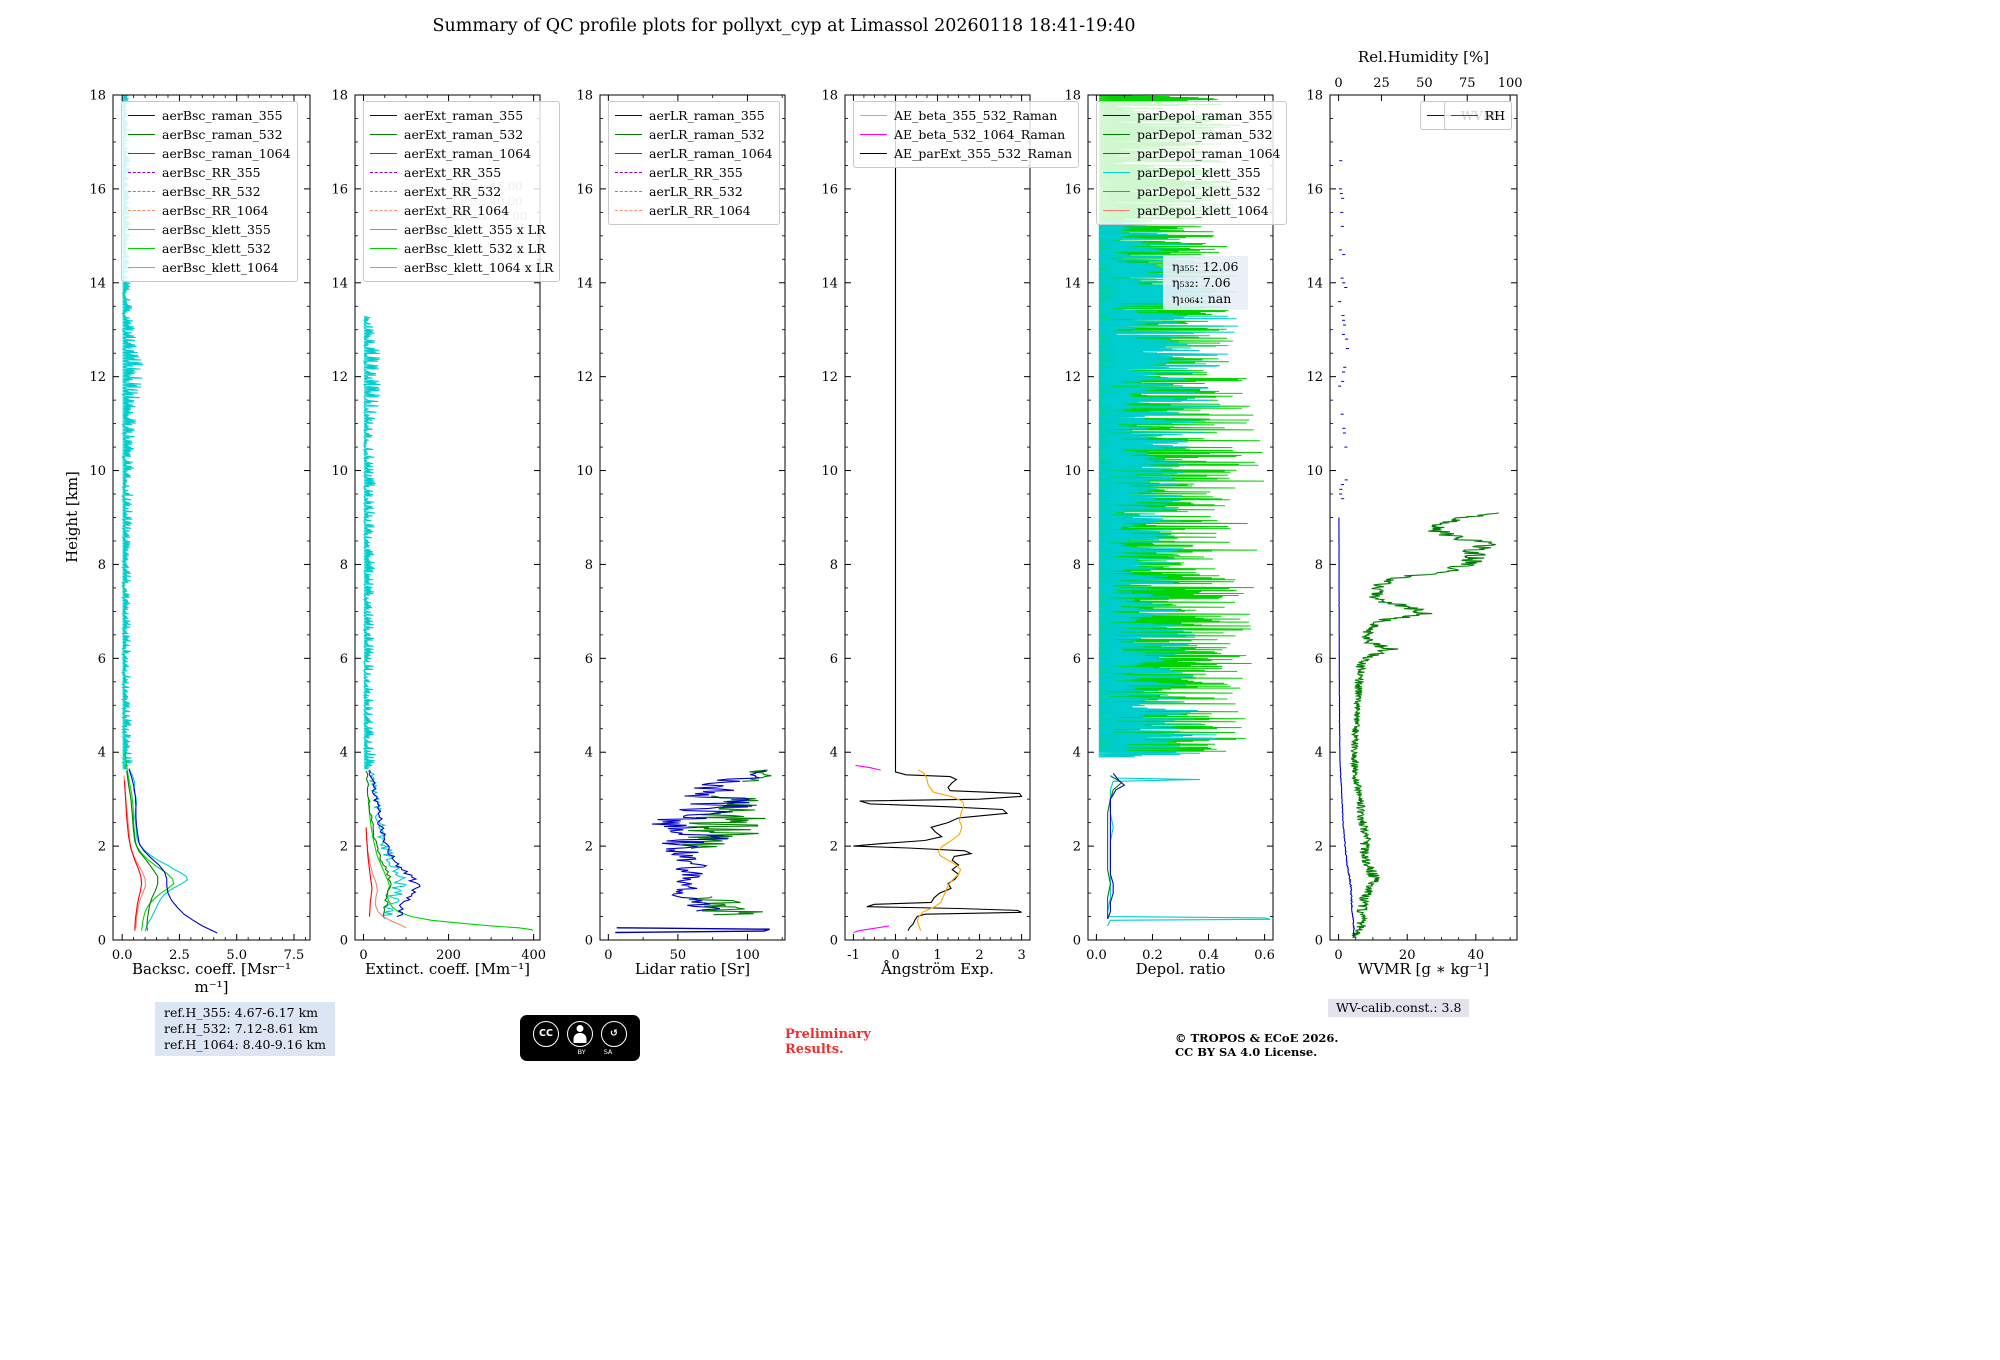 Image resolution: width=2000 pixels, height=1360 pixels. I want to click on legend-item: aerBsc_klett_355 x LR, so click(461, 229).